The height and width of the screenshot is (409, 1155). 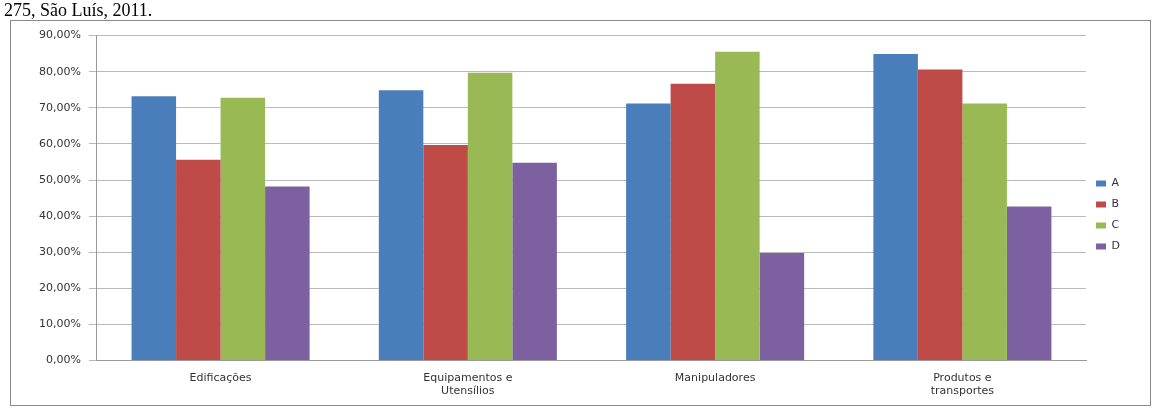 I want to click on x-tick-label: Equipamentos e Utensílios, so click(x=468, y=384).